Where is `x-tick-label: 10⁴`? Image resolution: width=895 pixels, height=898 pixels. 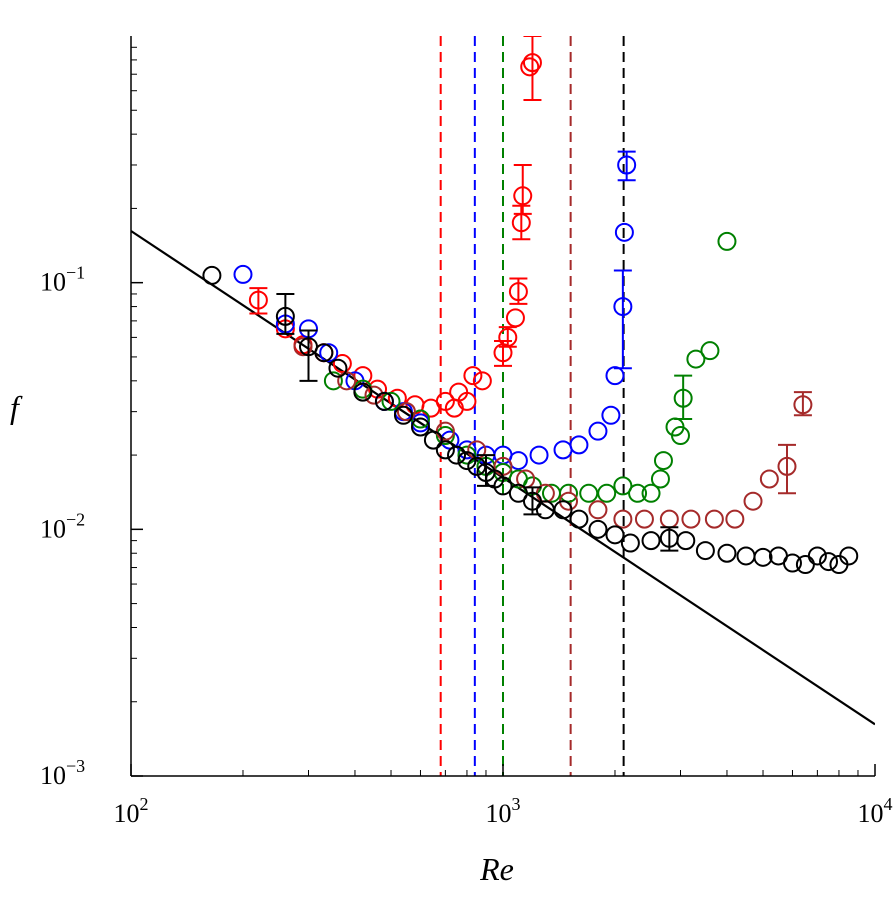
x-tick-label: 10⁴ is located at coordinates (875, 811).